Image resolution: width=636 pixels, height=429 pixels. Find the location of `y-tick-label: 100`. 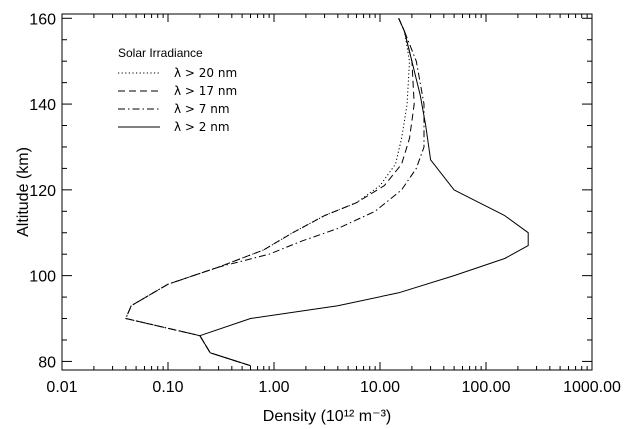

y-tick-label: 100 is located at coordinates (42, 277).